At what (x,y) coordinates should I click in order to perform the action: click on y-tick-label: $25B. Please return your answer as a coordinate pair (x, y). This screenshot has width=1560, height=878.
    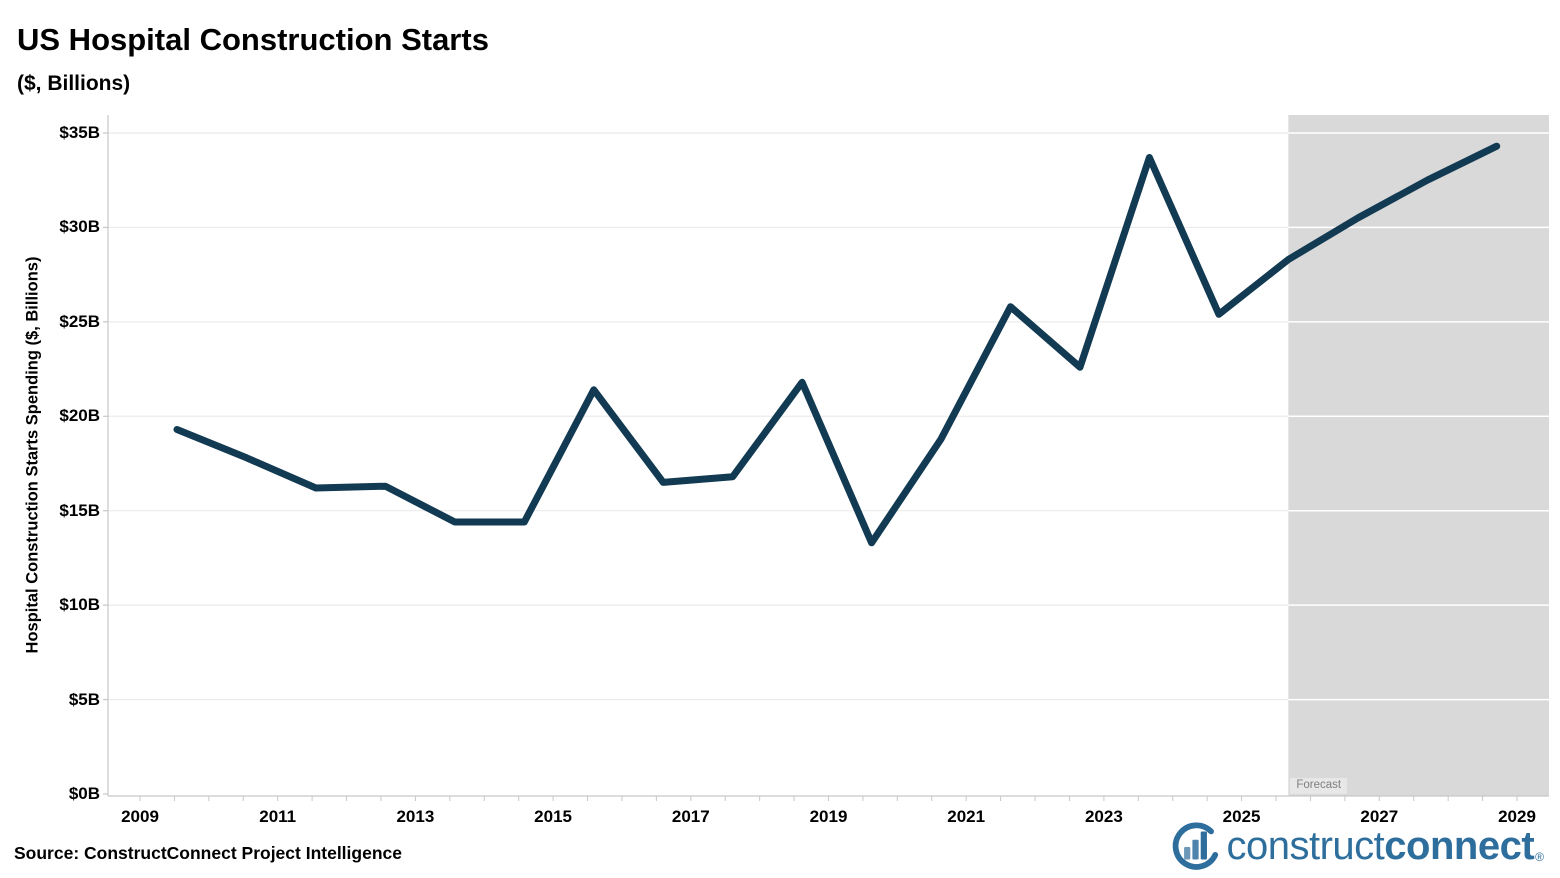
    Looking at the image, I should click on (79, 321).